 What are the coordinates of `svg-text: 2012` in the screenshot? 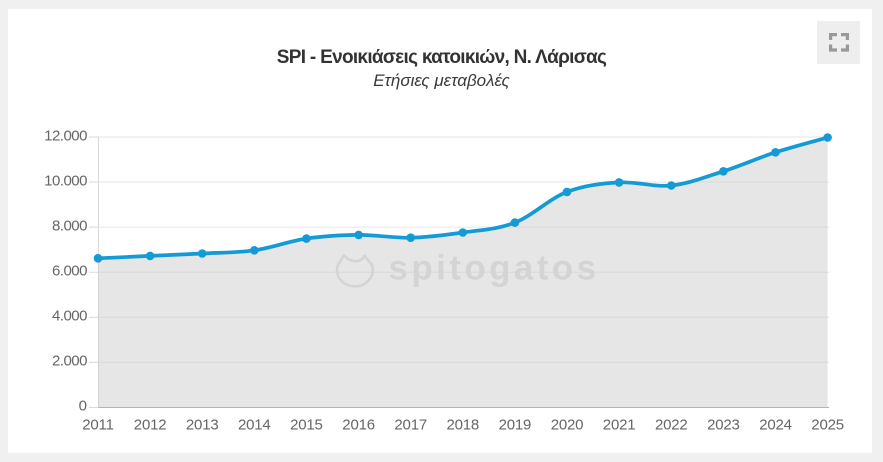 It's located at (150, 425).